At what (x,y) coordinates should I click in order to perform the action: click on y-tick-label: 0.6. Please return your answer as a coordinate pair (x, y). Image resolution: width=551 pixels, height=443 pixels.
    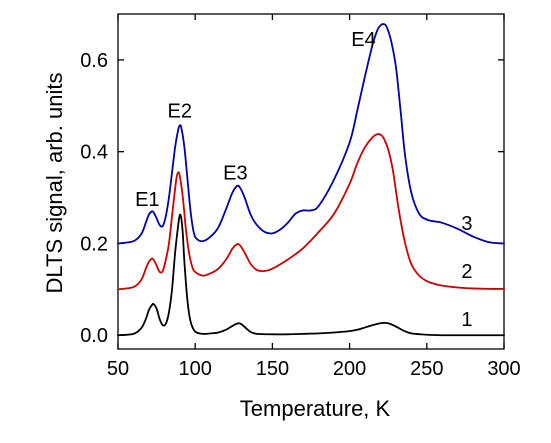
    Looking at the image, I should click on (94, 61).